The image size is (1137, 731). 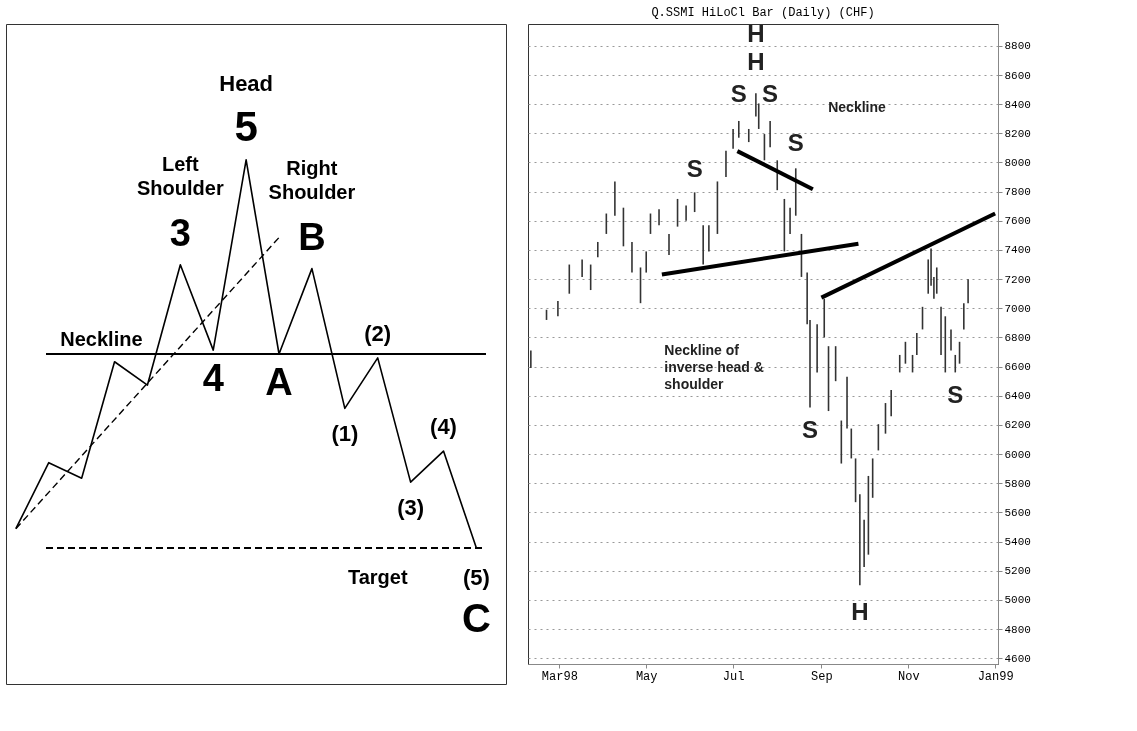 What do you see at coordinates (1017, 483) in the screenshot?
I see `y-tick-label: 5800` at bounding box center [1017, 483].